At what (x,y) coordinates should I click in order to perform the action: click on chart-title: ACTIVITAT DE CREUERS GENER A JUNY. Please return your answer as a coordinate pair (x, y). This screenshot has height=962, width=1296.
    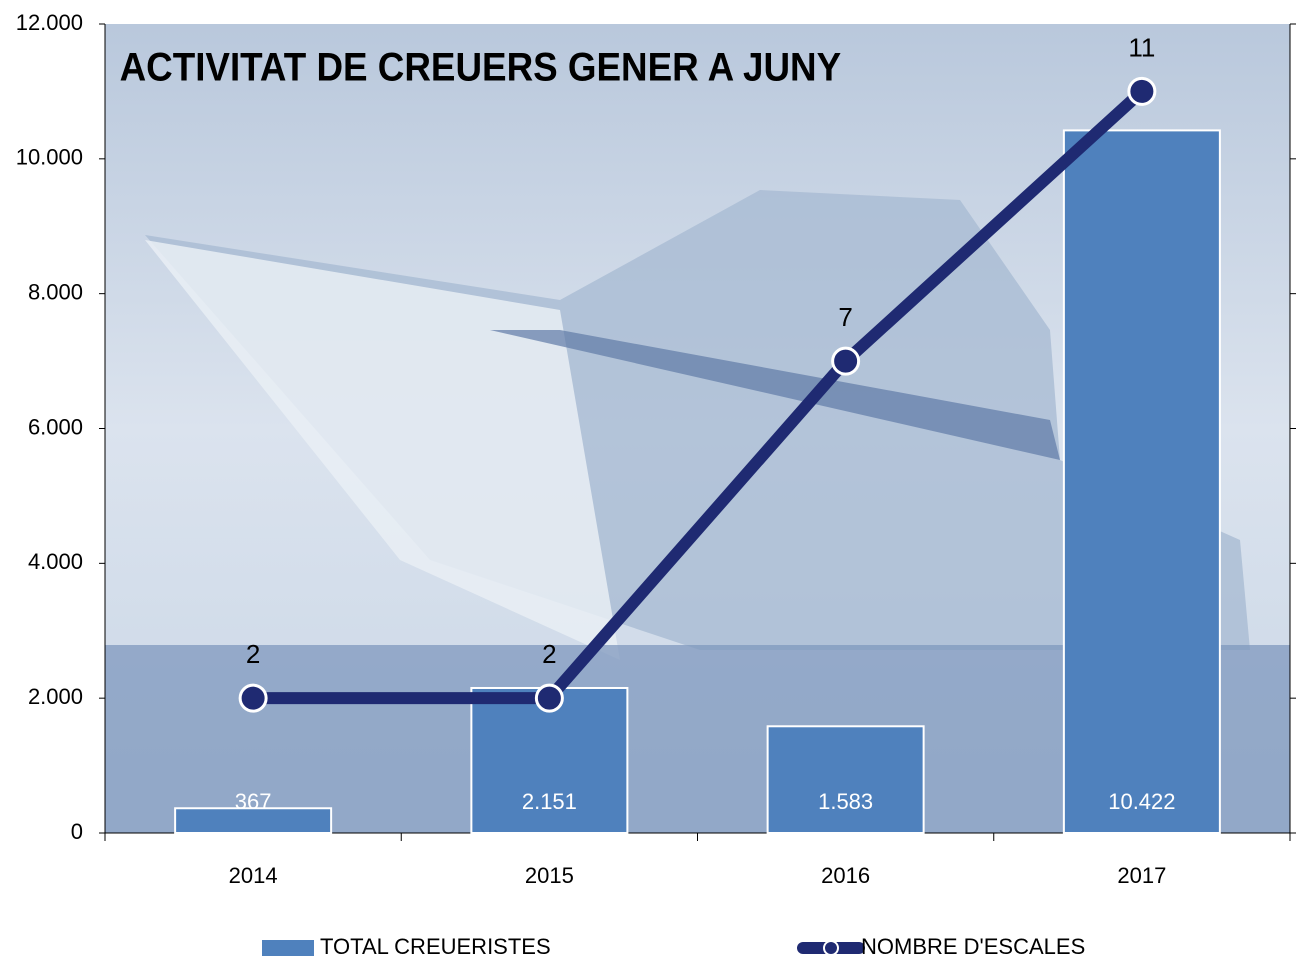
    Looking at the image, I should click on (481, 67).